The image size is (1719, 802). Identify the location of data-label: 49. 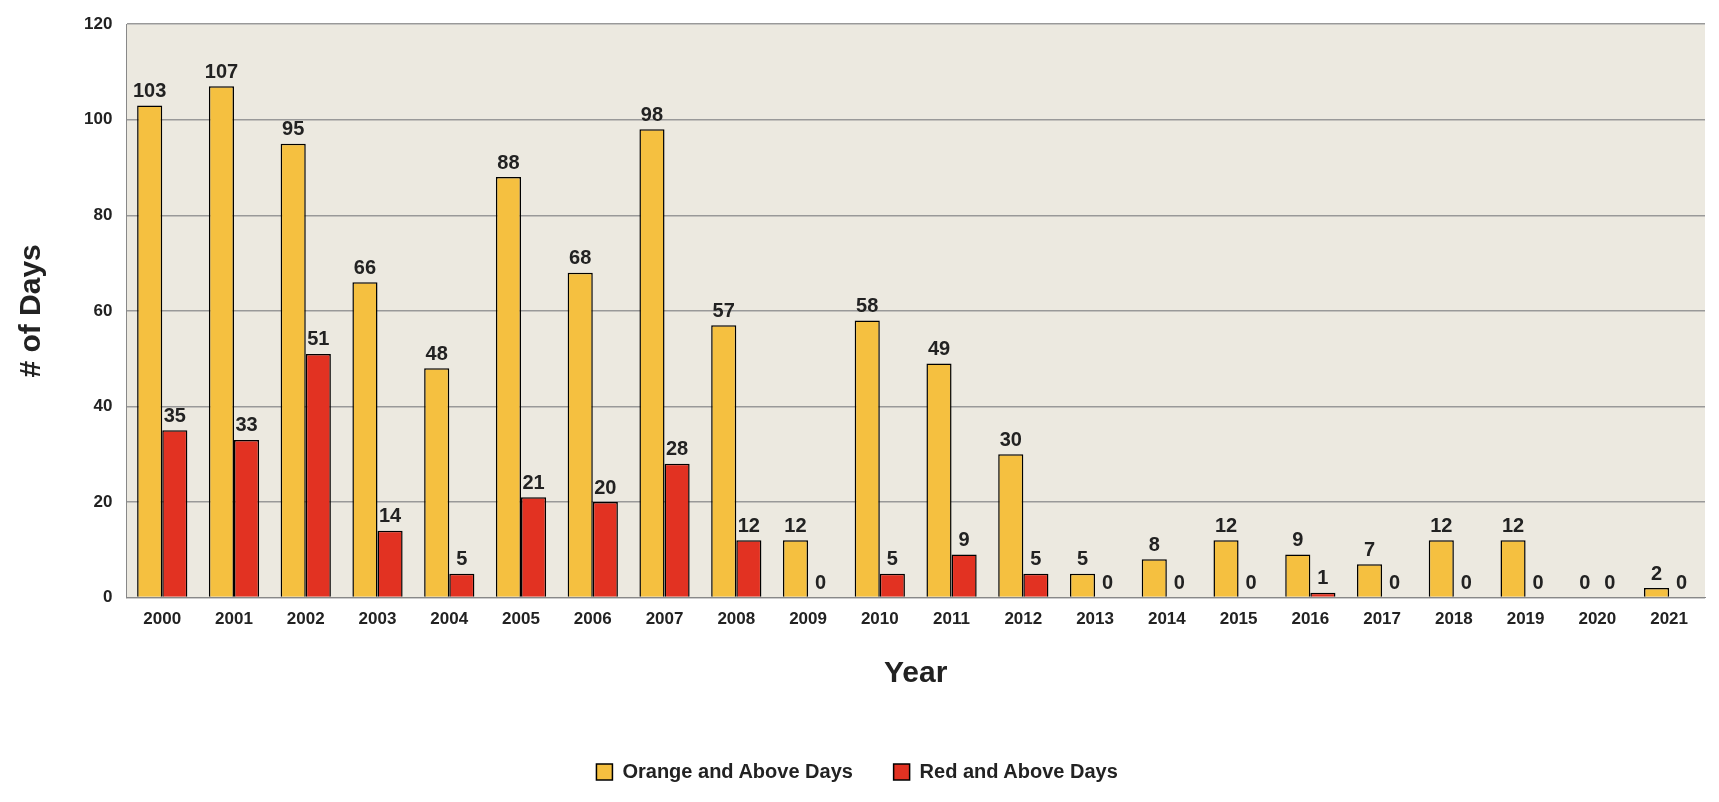
(939, 347).